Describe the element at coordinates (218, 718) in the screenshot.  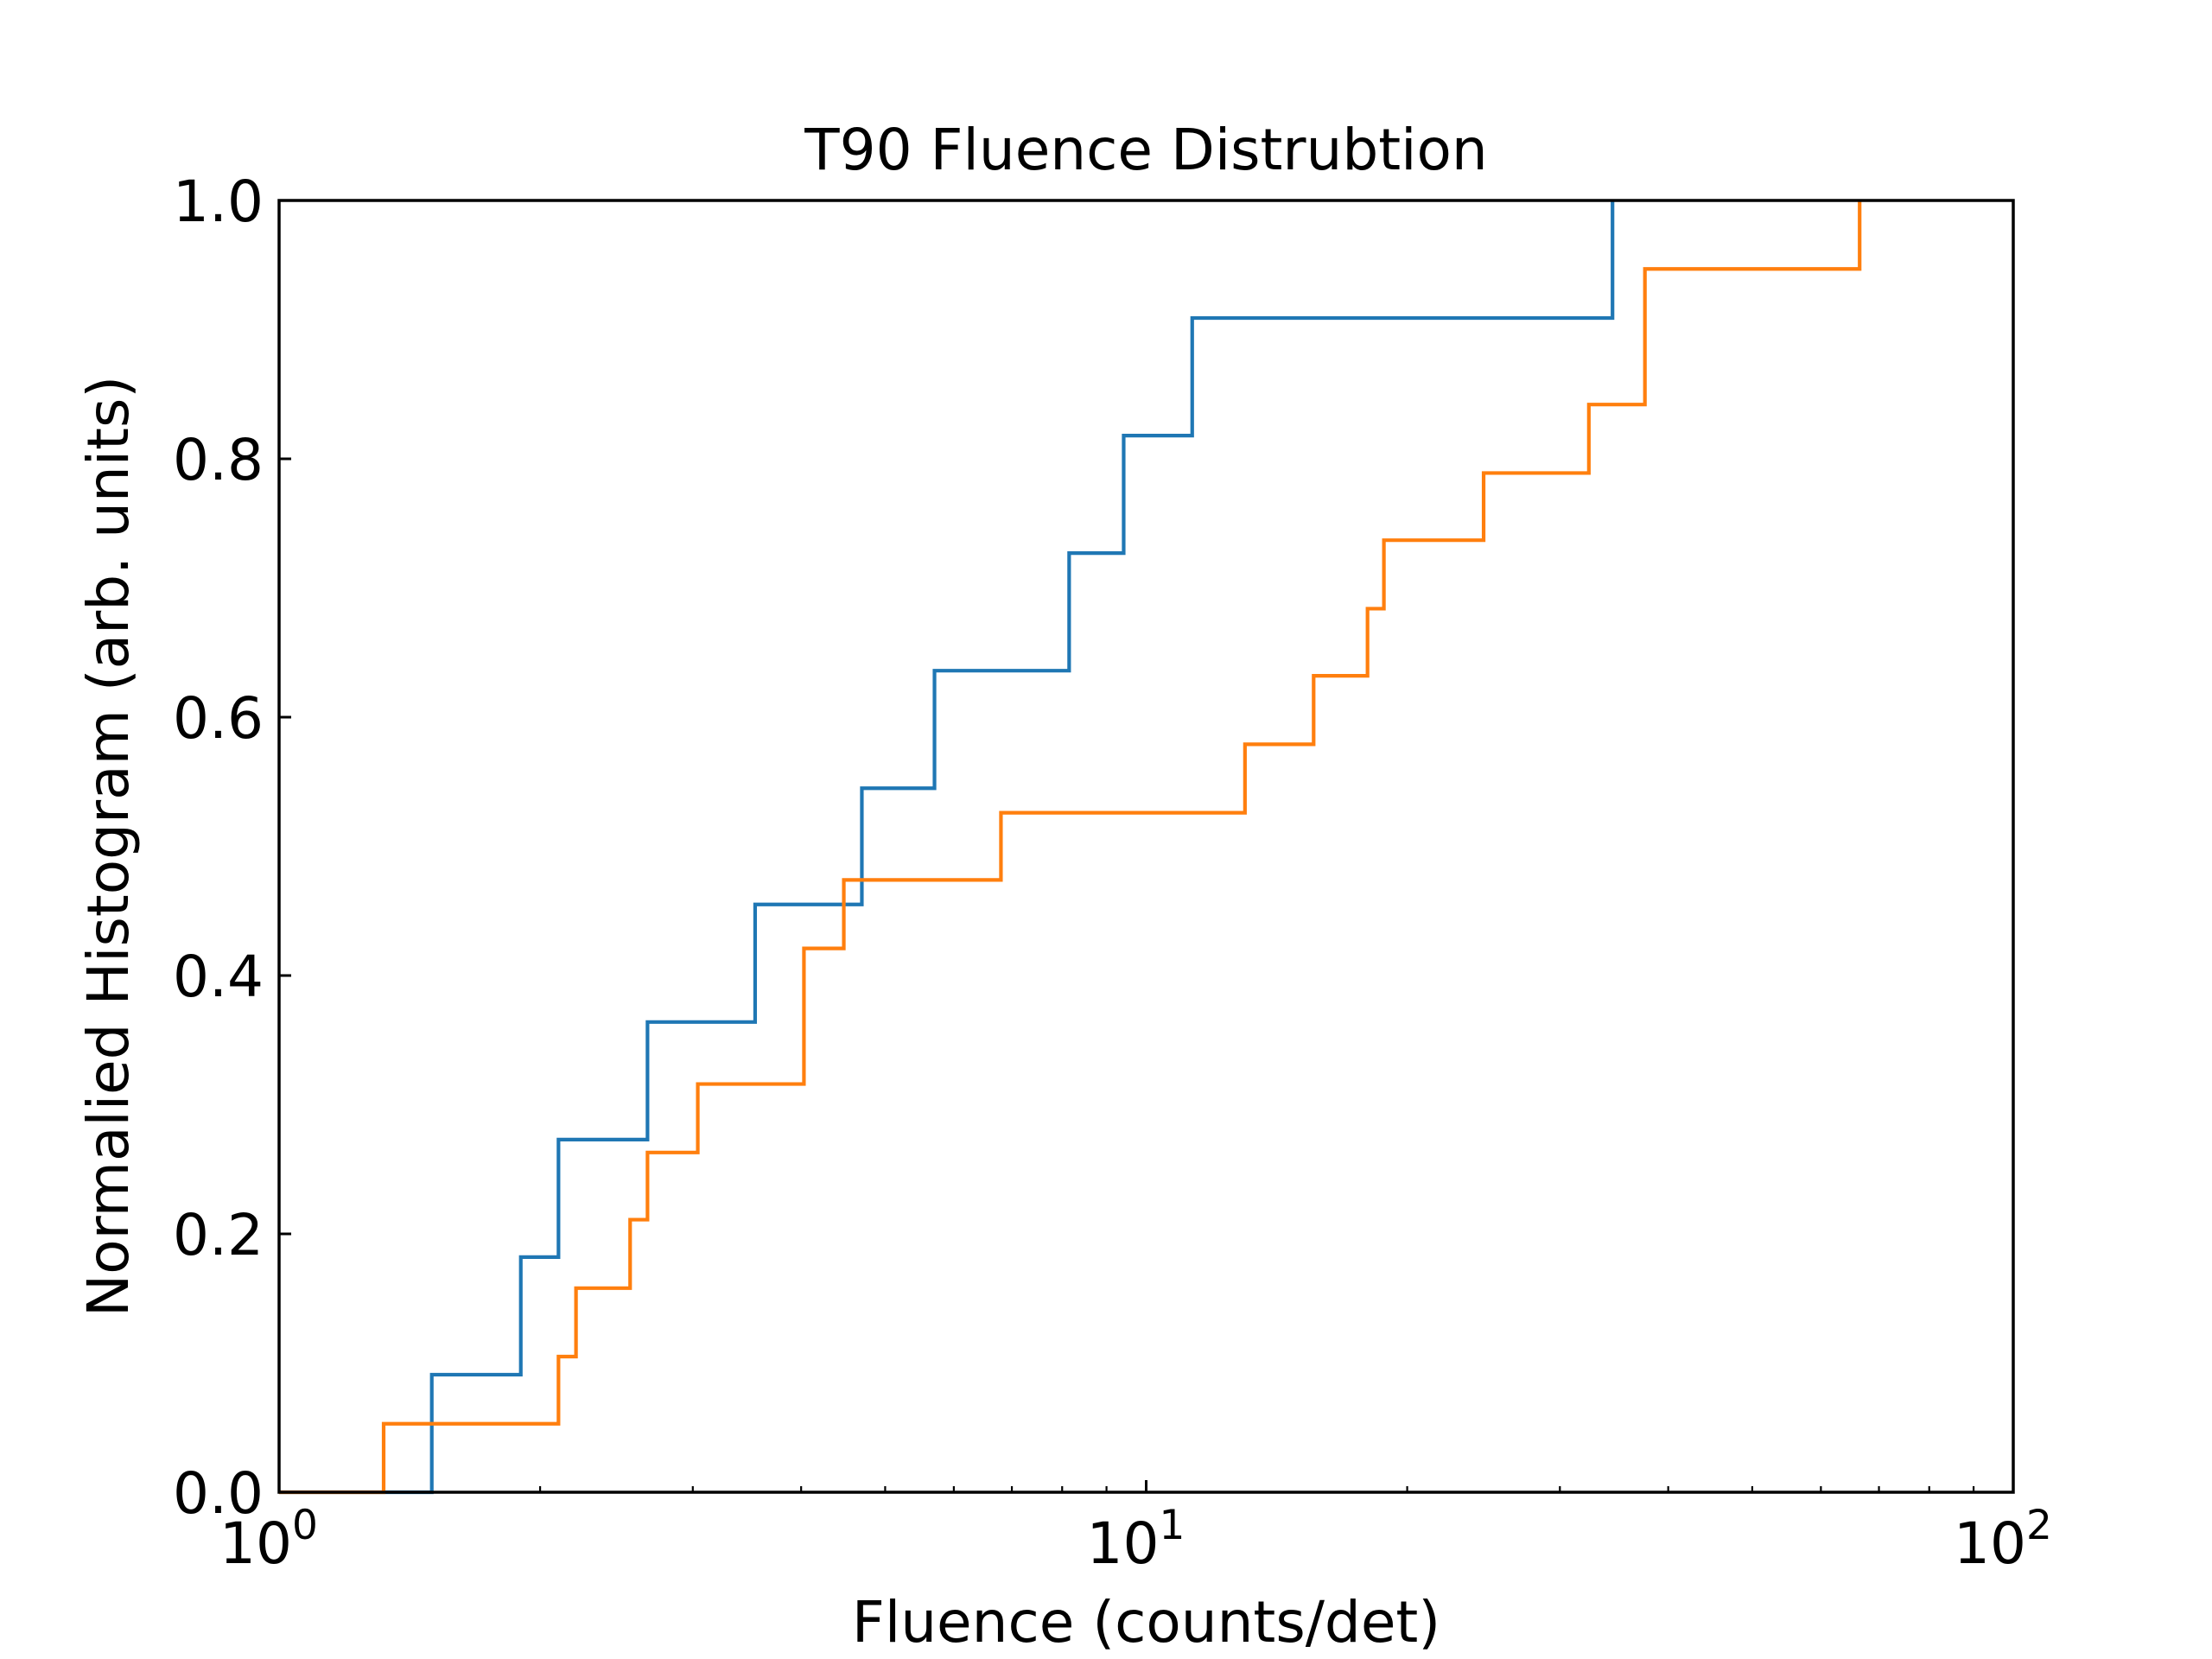
I see `y-tick-label: 0.6` at that location.